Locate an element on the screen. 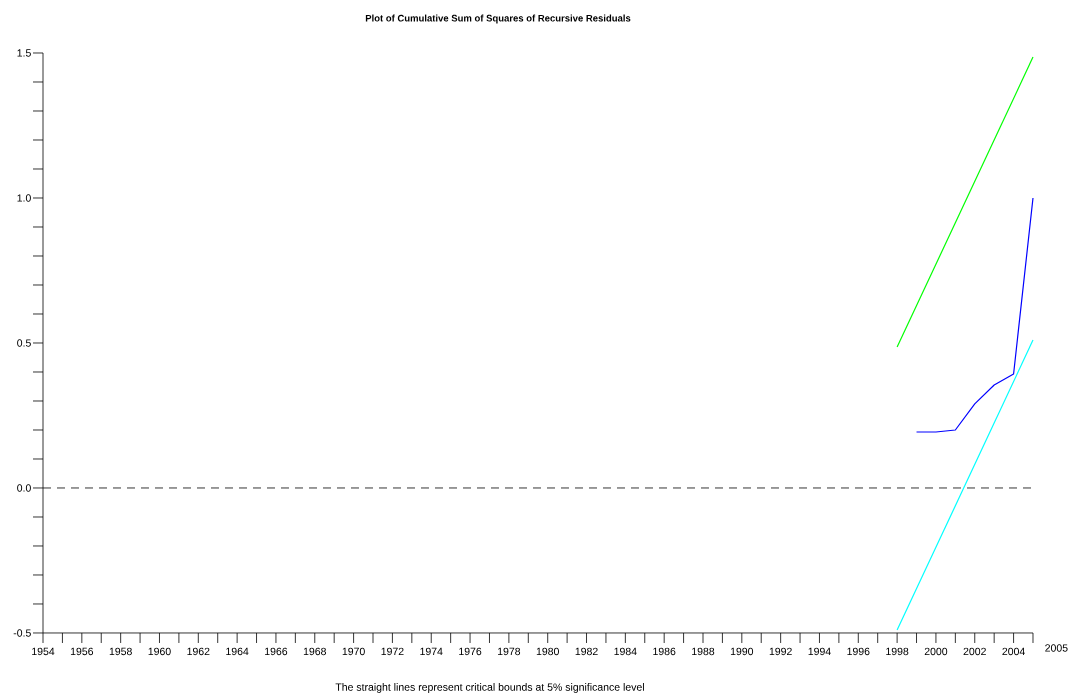  x-tick-label: 1998 is located at coordinates (897, 651).